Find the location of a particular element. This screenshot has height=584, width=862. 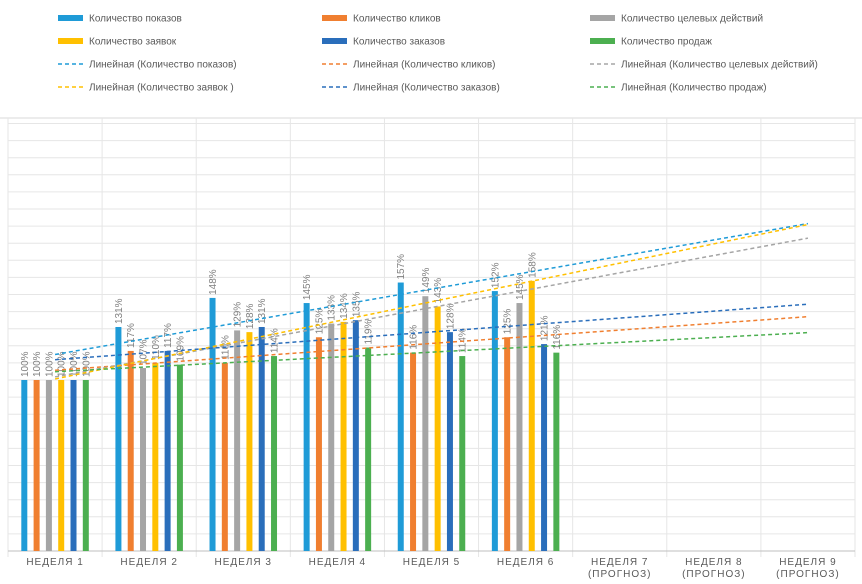

legend-label: Количество показов is located at coordinates (135, 19).